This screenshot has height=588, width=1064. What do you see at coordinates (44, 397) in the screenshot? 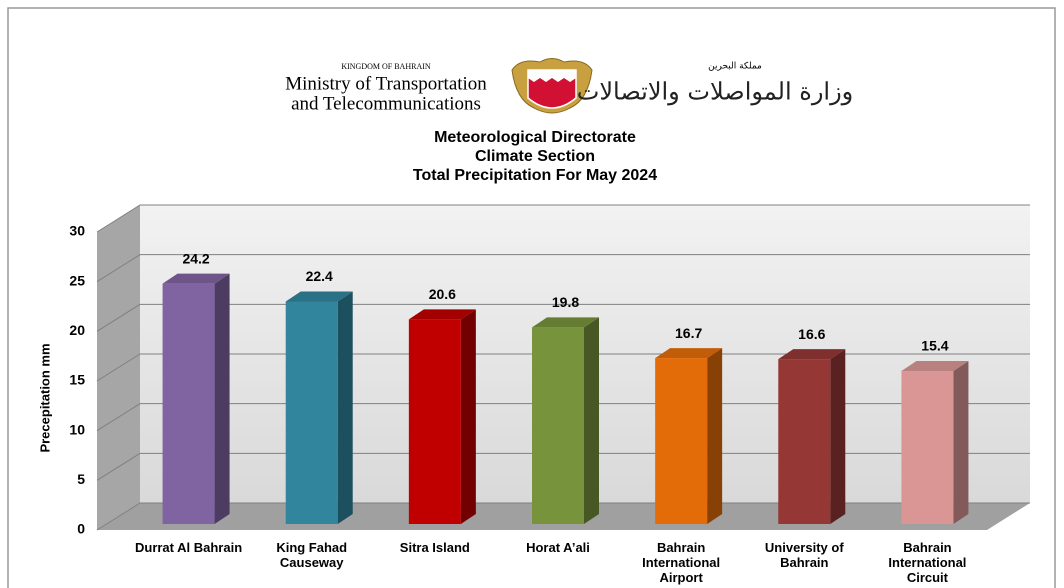
I see `y-axis-label: Precepitation mm` at bounding box center [44, 397].